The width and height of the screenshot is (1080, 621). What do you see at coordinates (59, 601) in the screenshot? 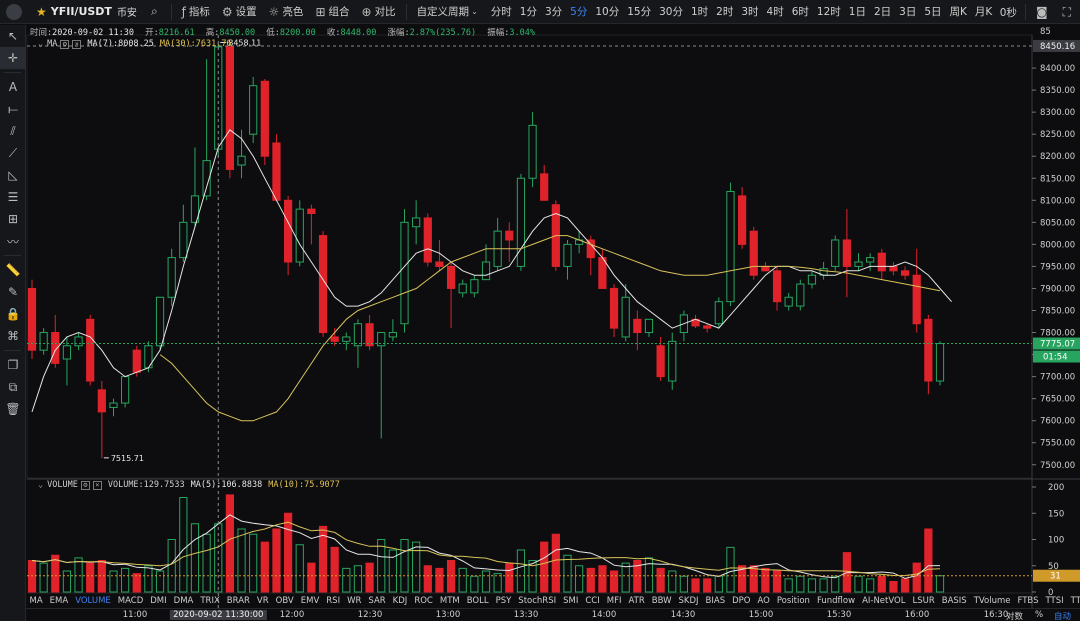
I see `indicator-tab-1: EMA` at bounding box center [59, 601].